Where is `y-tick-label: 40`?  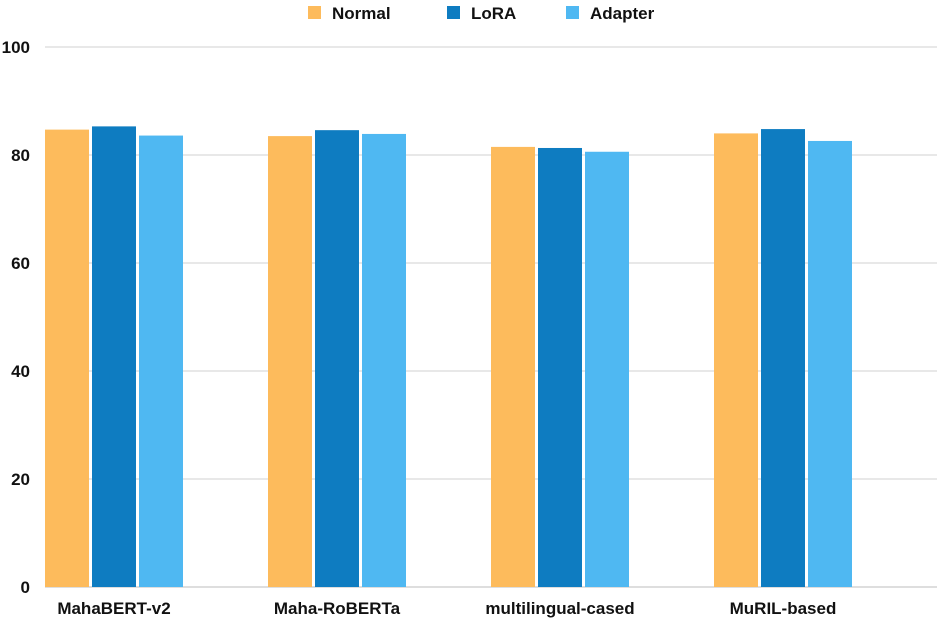
y-tick-label: 40 is located at coordinates (20, 371).